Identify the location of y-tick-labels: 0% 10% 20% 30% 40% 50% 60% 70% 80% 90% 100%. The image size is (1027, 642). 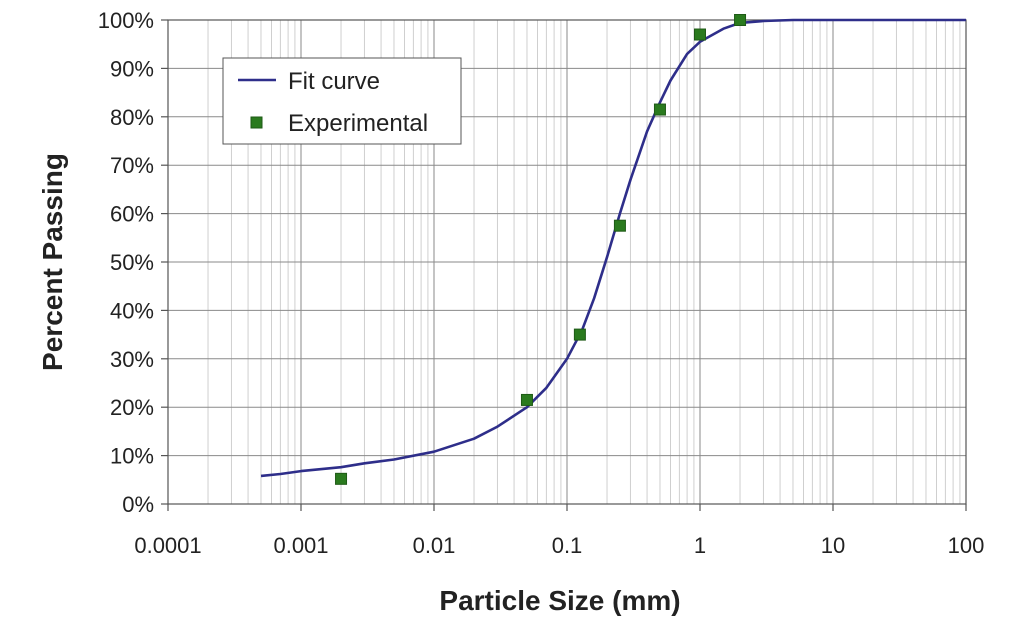
(126, 262).